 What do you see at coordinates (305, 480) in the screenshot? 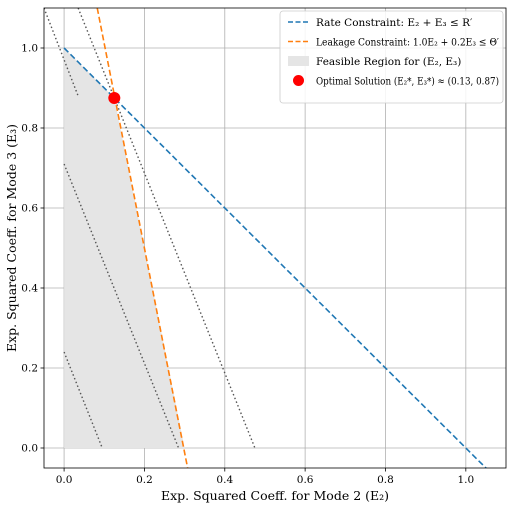
I see `x-tick-label: 0.6` at bounding box center [305, 480].